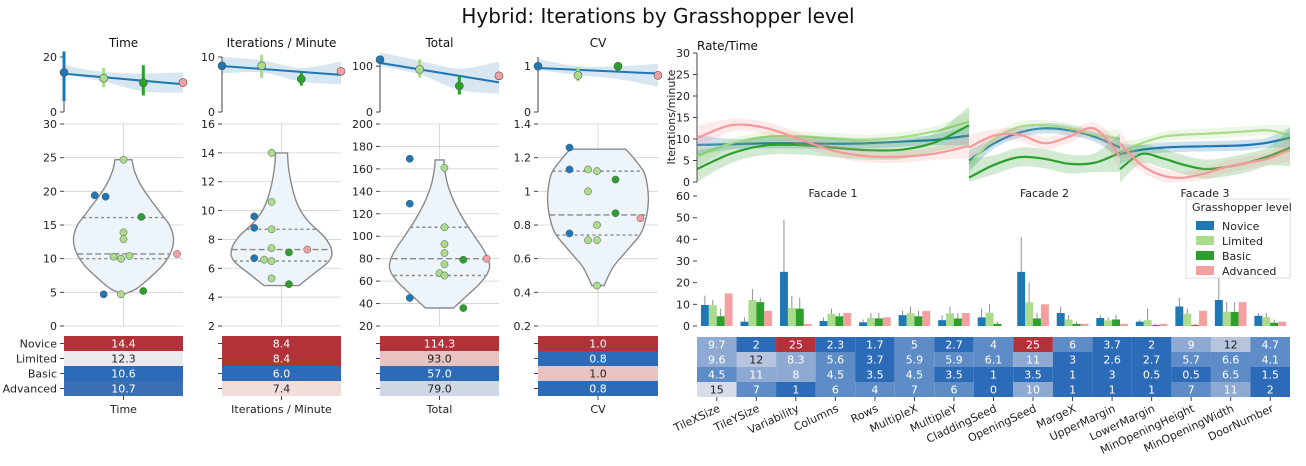  I want to click on rate-curve-limited, so click(1205, 141).